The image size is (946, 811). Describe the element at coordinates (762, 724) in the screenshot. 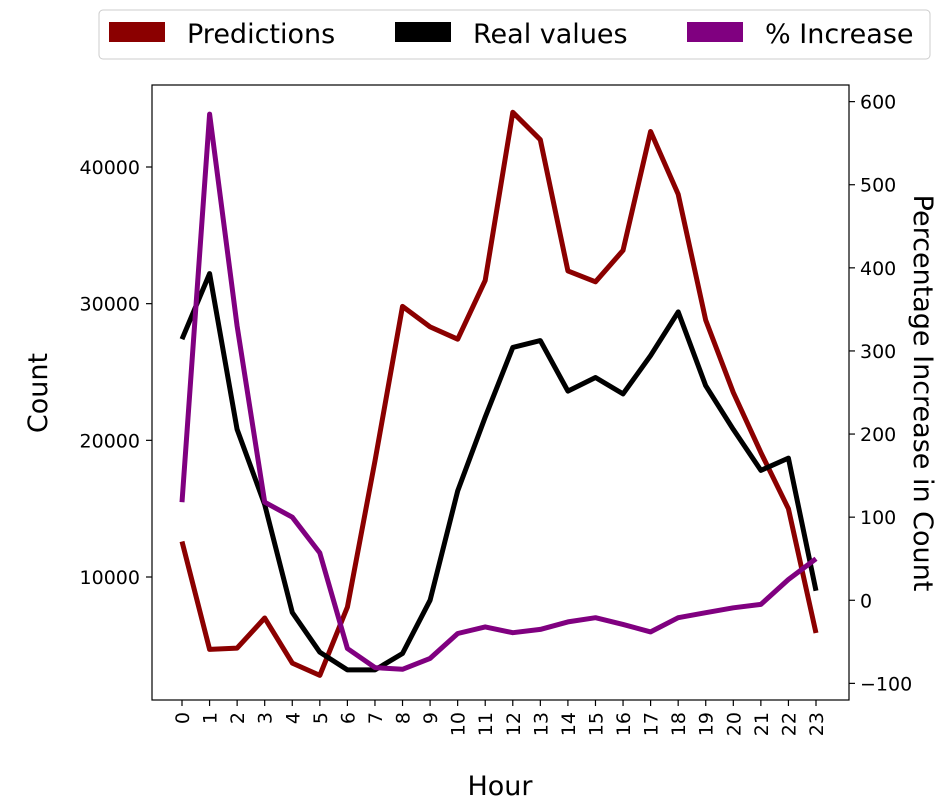

I see `x-tick-label: 21` at that location.